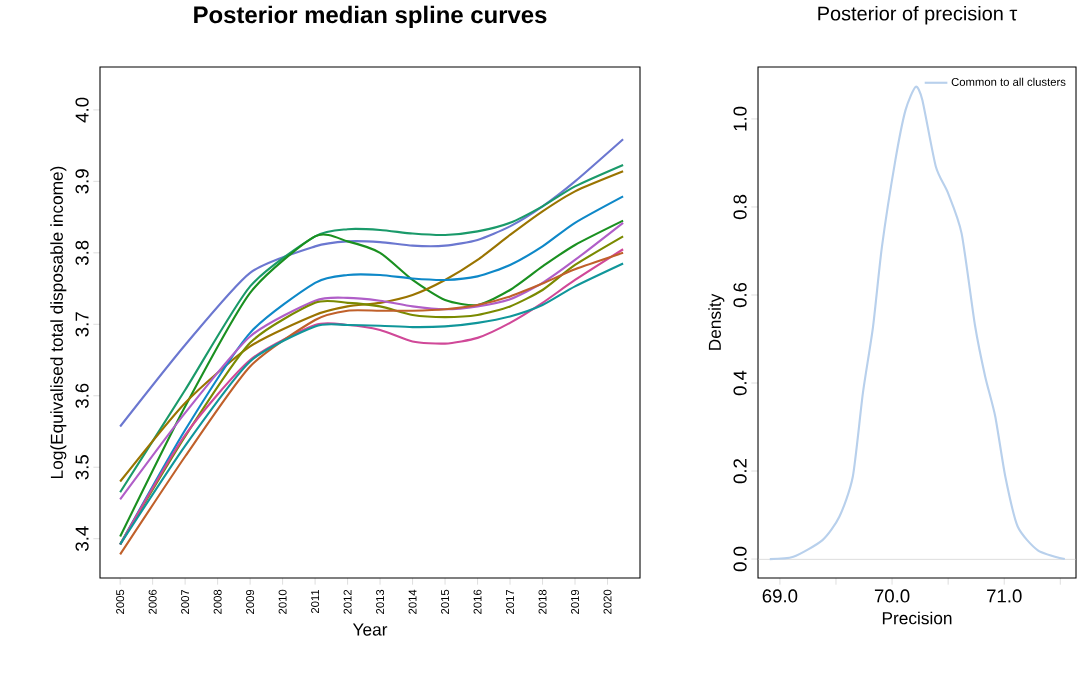 This screenshot has height=676, width=1078. I want to click on legend-label: Common to all clusters, so click(1008, 81).